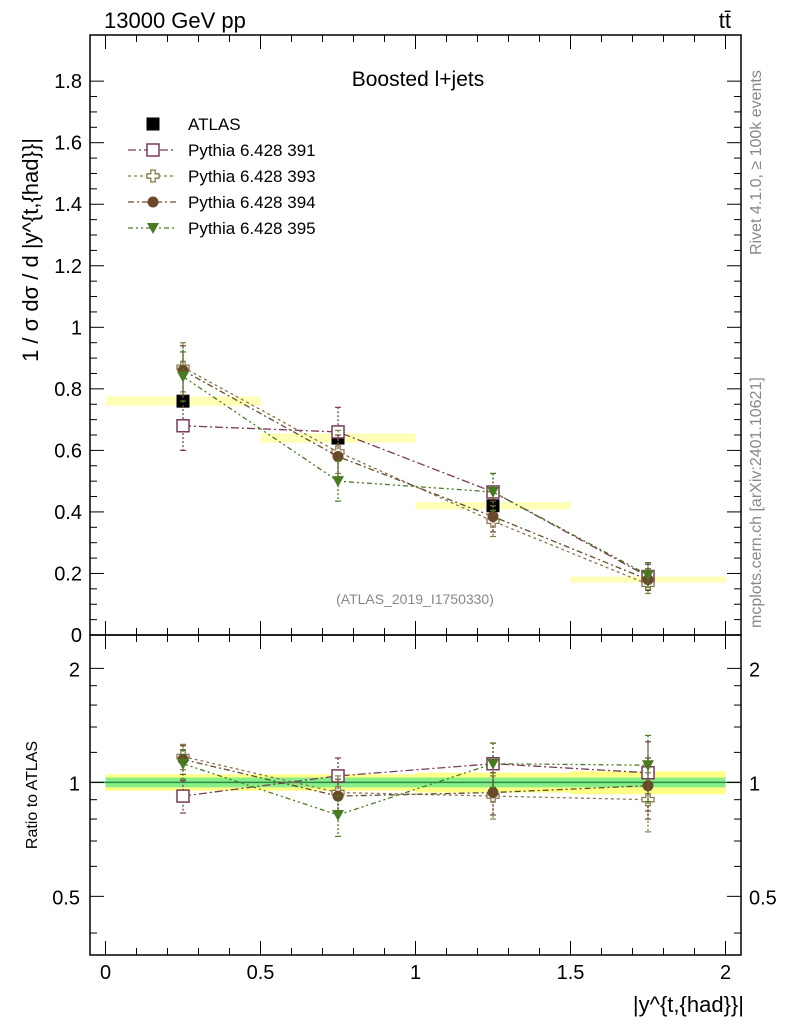  What do you see at coordinates (66, 898) in the screenshot?
I see `ratio-ytick-label: 0.5` at bounding box center [66, 898].